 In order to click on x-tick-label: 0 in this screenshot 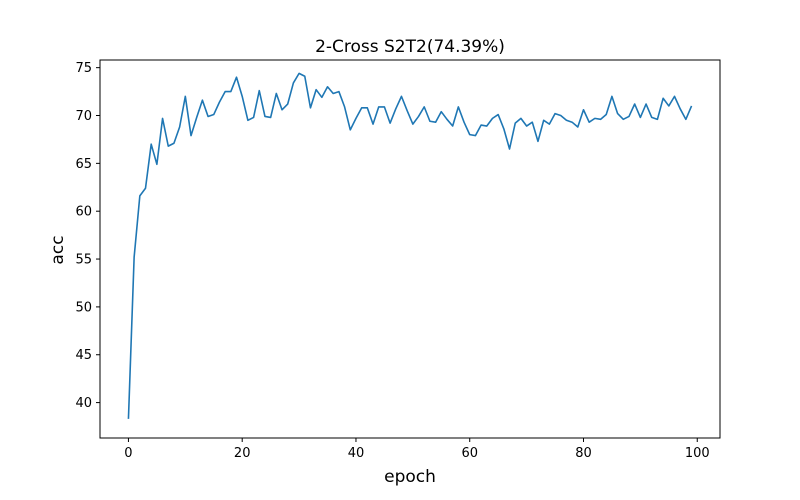, I will do `click(128, 453)`.